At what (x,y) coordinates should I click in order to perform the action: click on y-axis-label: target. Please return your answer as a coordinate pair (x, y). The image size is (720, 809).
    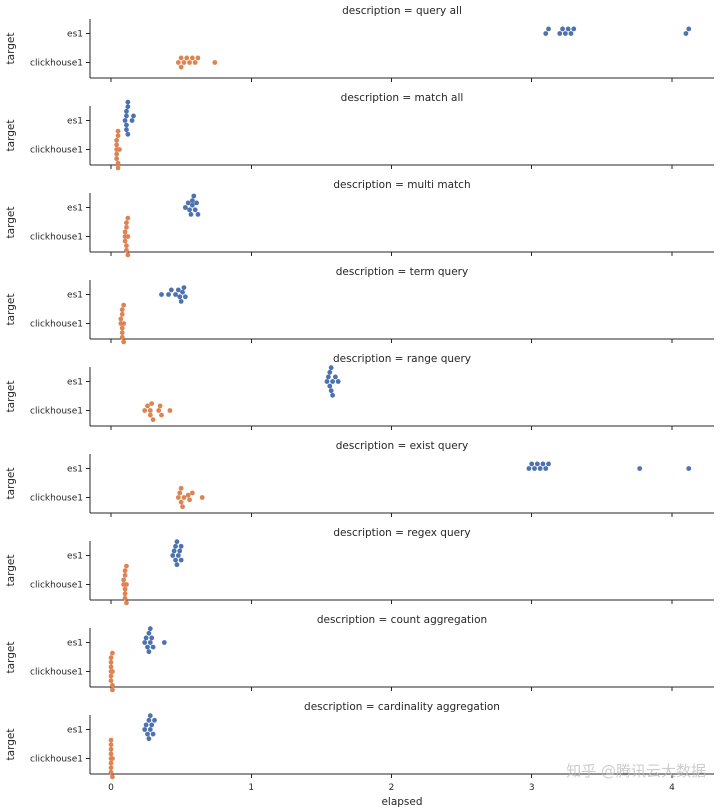
    Looking at the image, I should click on (11, 571).